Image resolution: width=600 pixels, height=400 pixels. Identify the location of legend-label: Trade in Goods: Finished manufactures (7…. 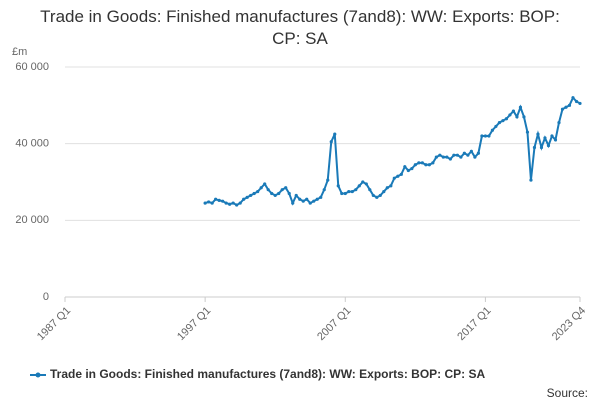
(267, 374).